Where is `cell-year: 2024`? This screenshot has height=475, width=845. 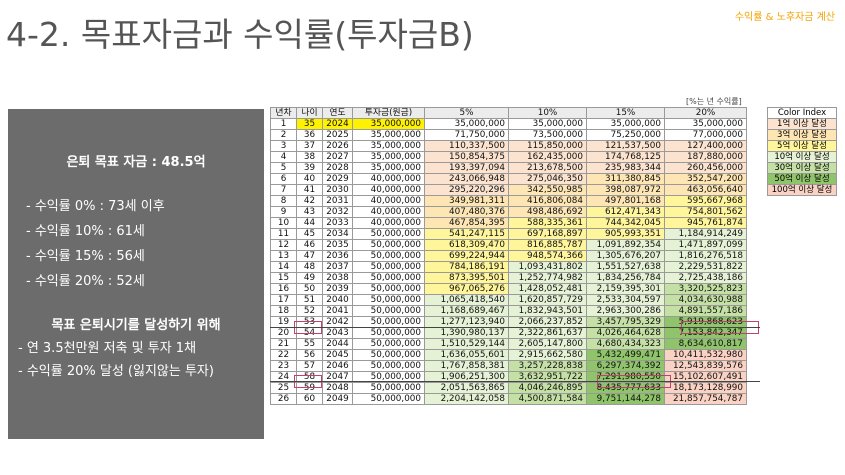
cell-year: 2024 is located at coordinates (337, 124).